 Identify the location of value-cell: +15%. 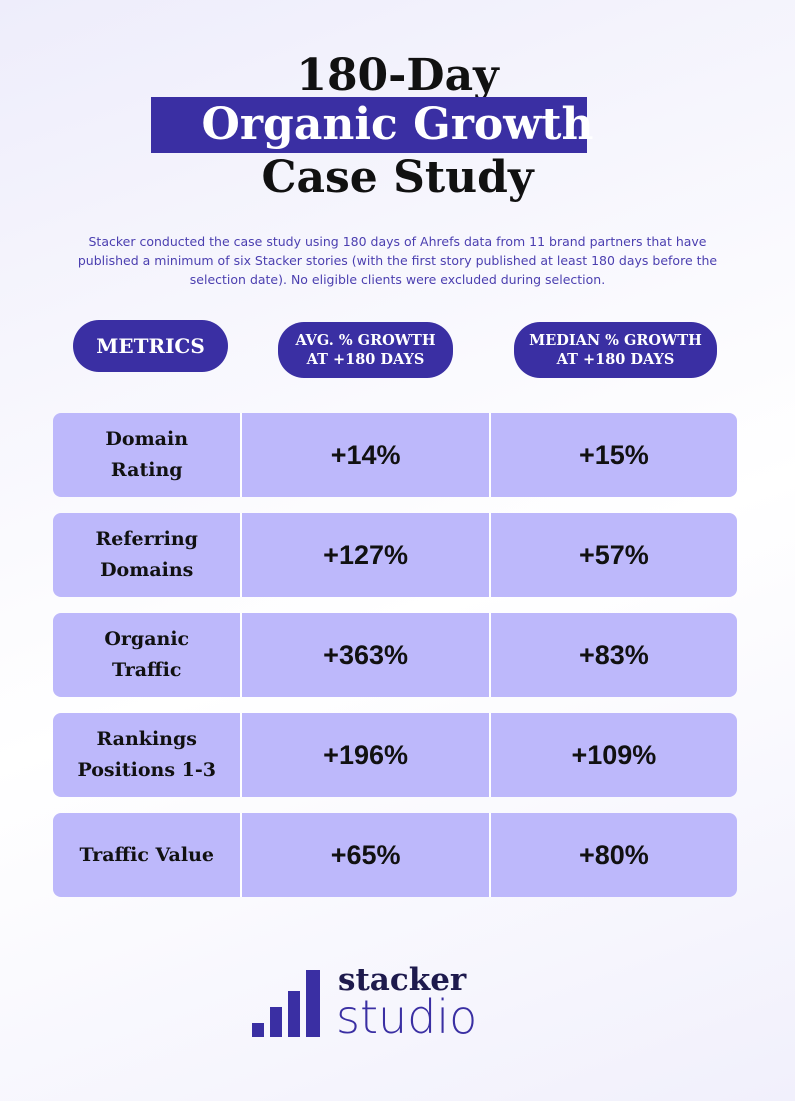
(612, 455).